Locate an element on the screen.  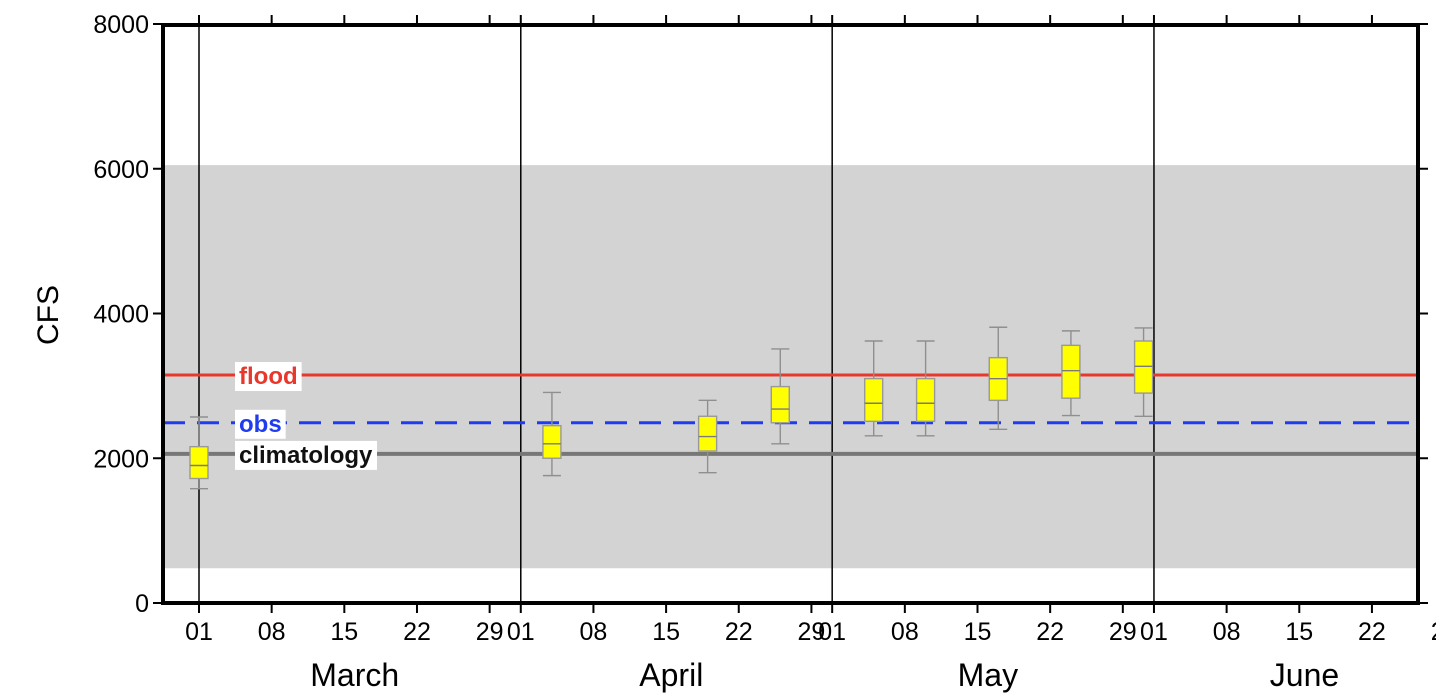
month-label: May is located at coordinates (988, 675).